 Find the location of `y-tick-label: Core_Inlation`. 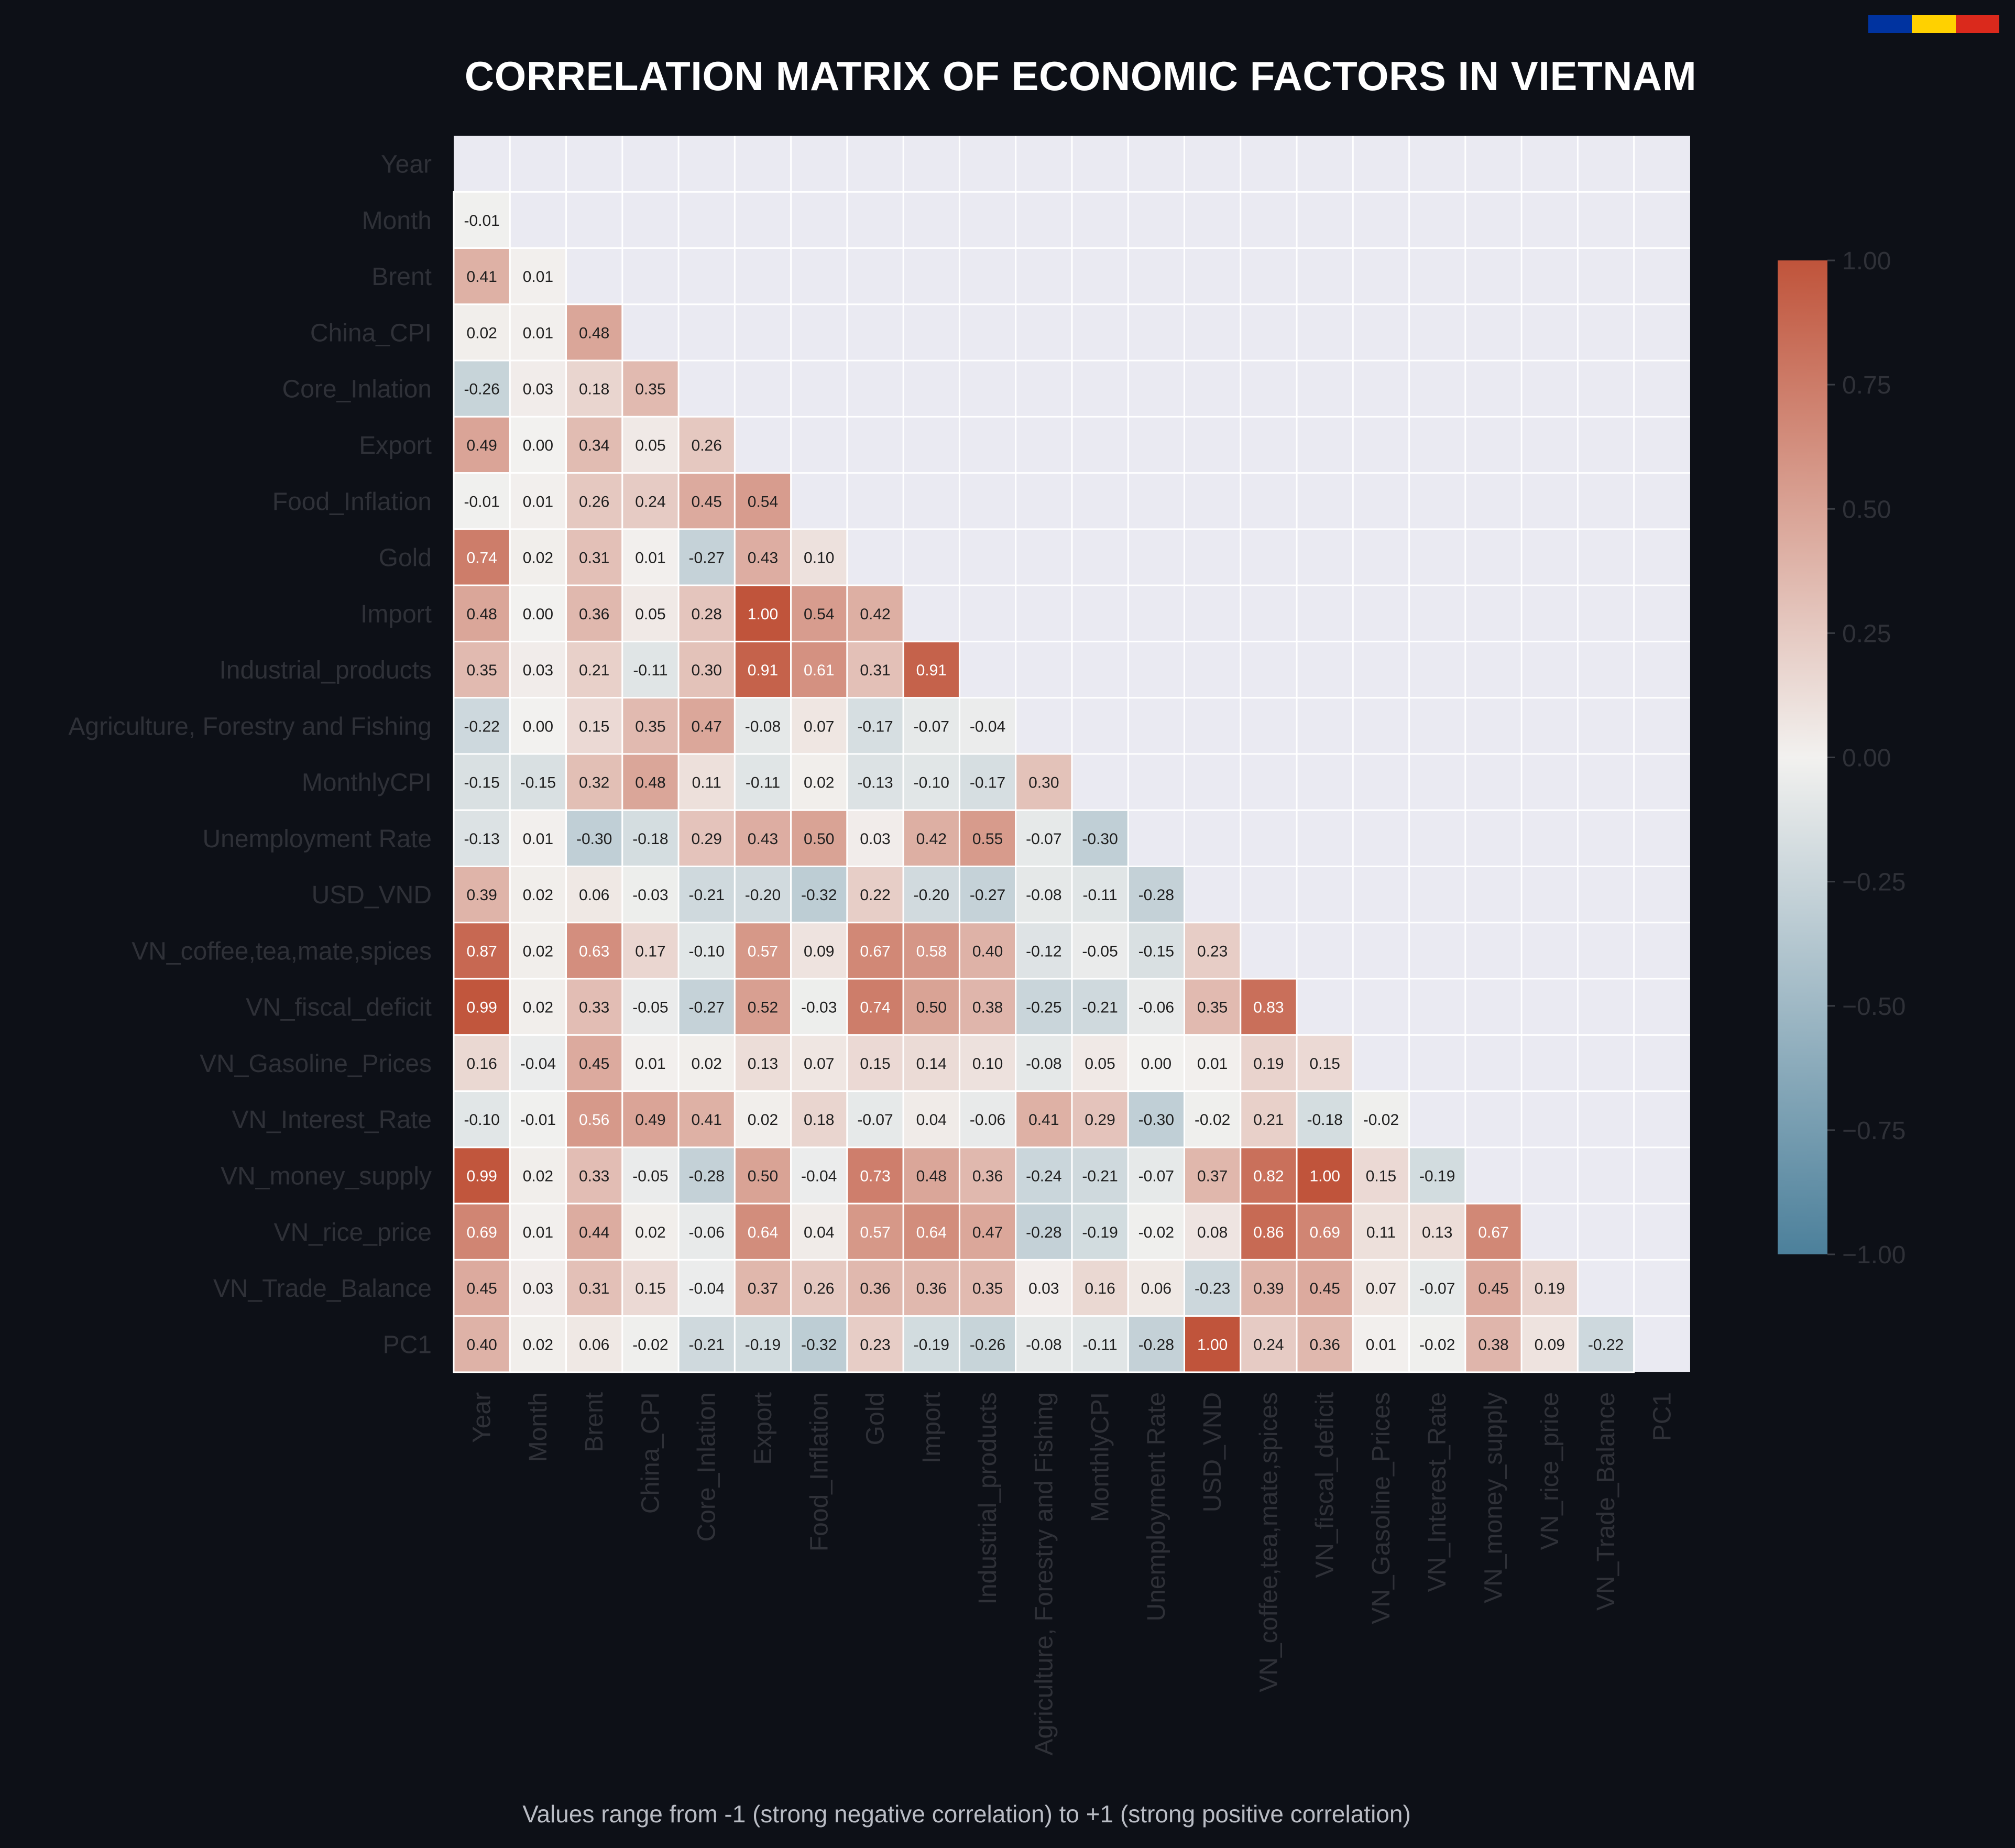

y-tick-label: Core_Inlation is located at coordinates (357, 389).